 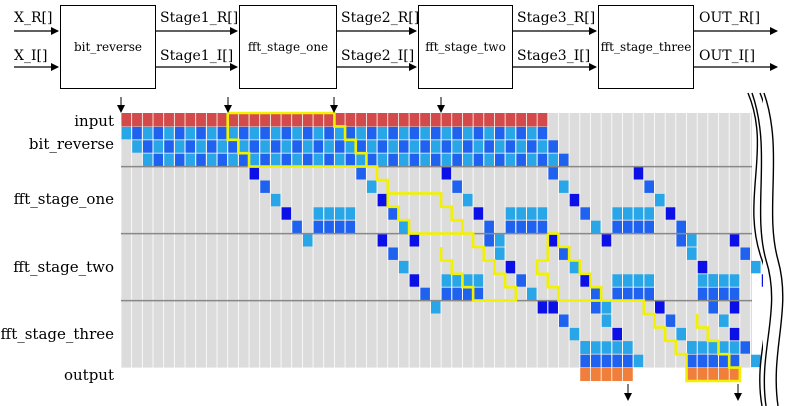 I want to click on block-label: fft_stage_two, so click(x=465, y=47).